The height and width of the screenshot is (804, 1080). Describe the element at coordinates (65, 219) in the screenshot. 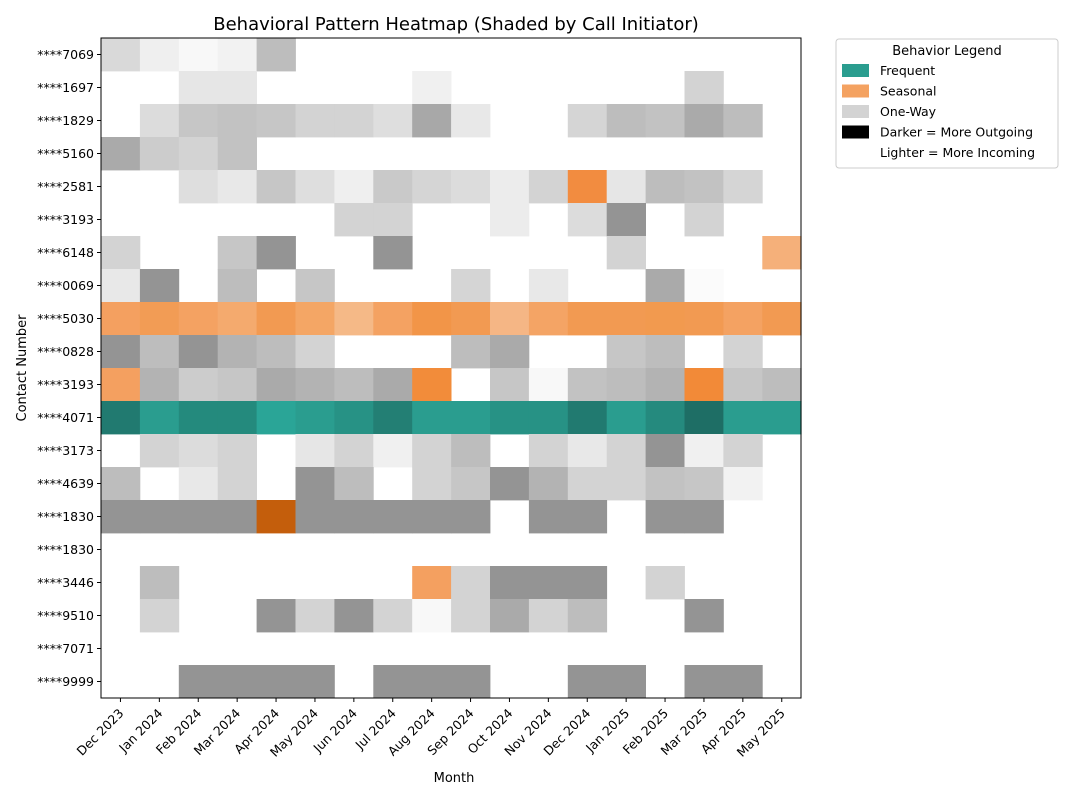

I see `y-tick-label: ****3193` at that location.